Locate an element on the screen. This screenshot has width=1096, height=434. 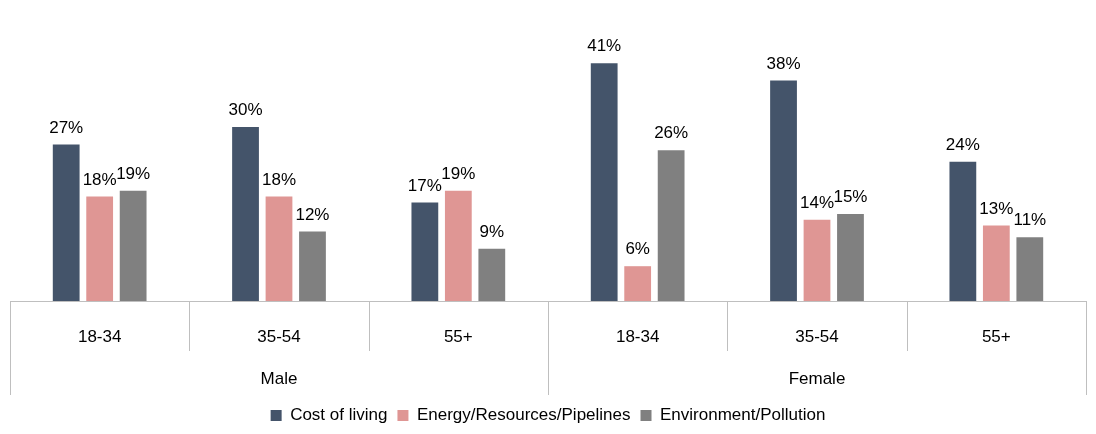
data-label: 11% is located at coordinates (1030, 220).